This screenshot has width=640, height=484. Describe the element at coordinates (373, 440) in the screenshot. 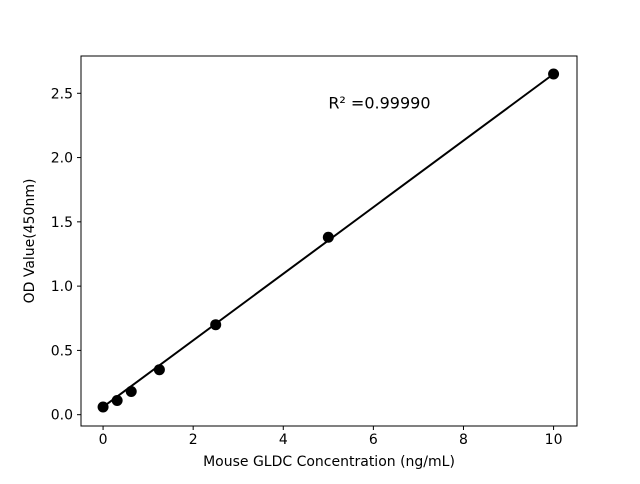

I see `x-tick-label: 6` at that location.